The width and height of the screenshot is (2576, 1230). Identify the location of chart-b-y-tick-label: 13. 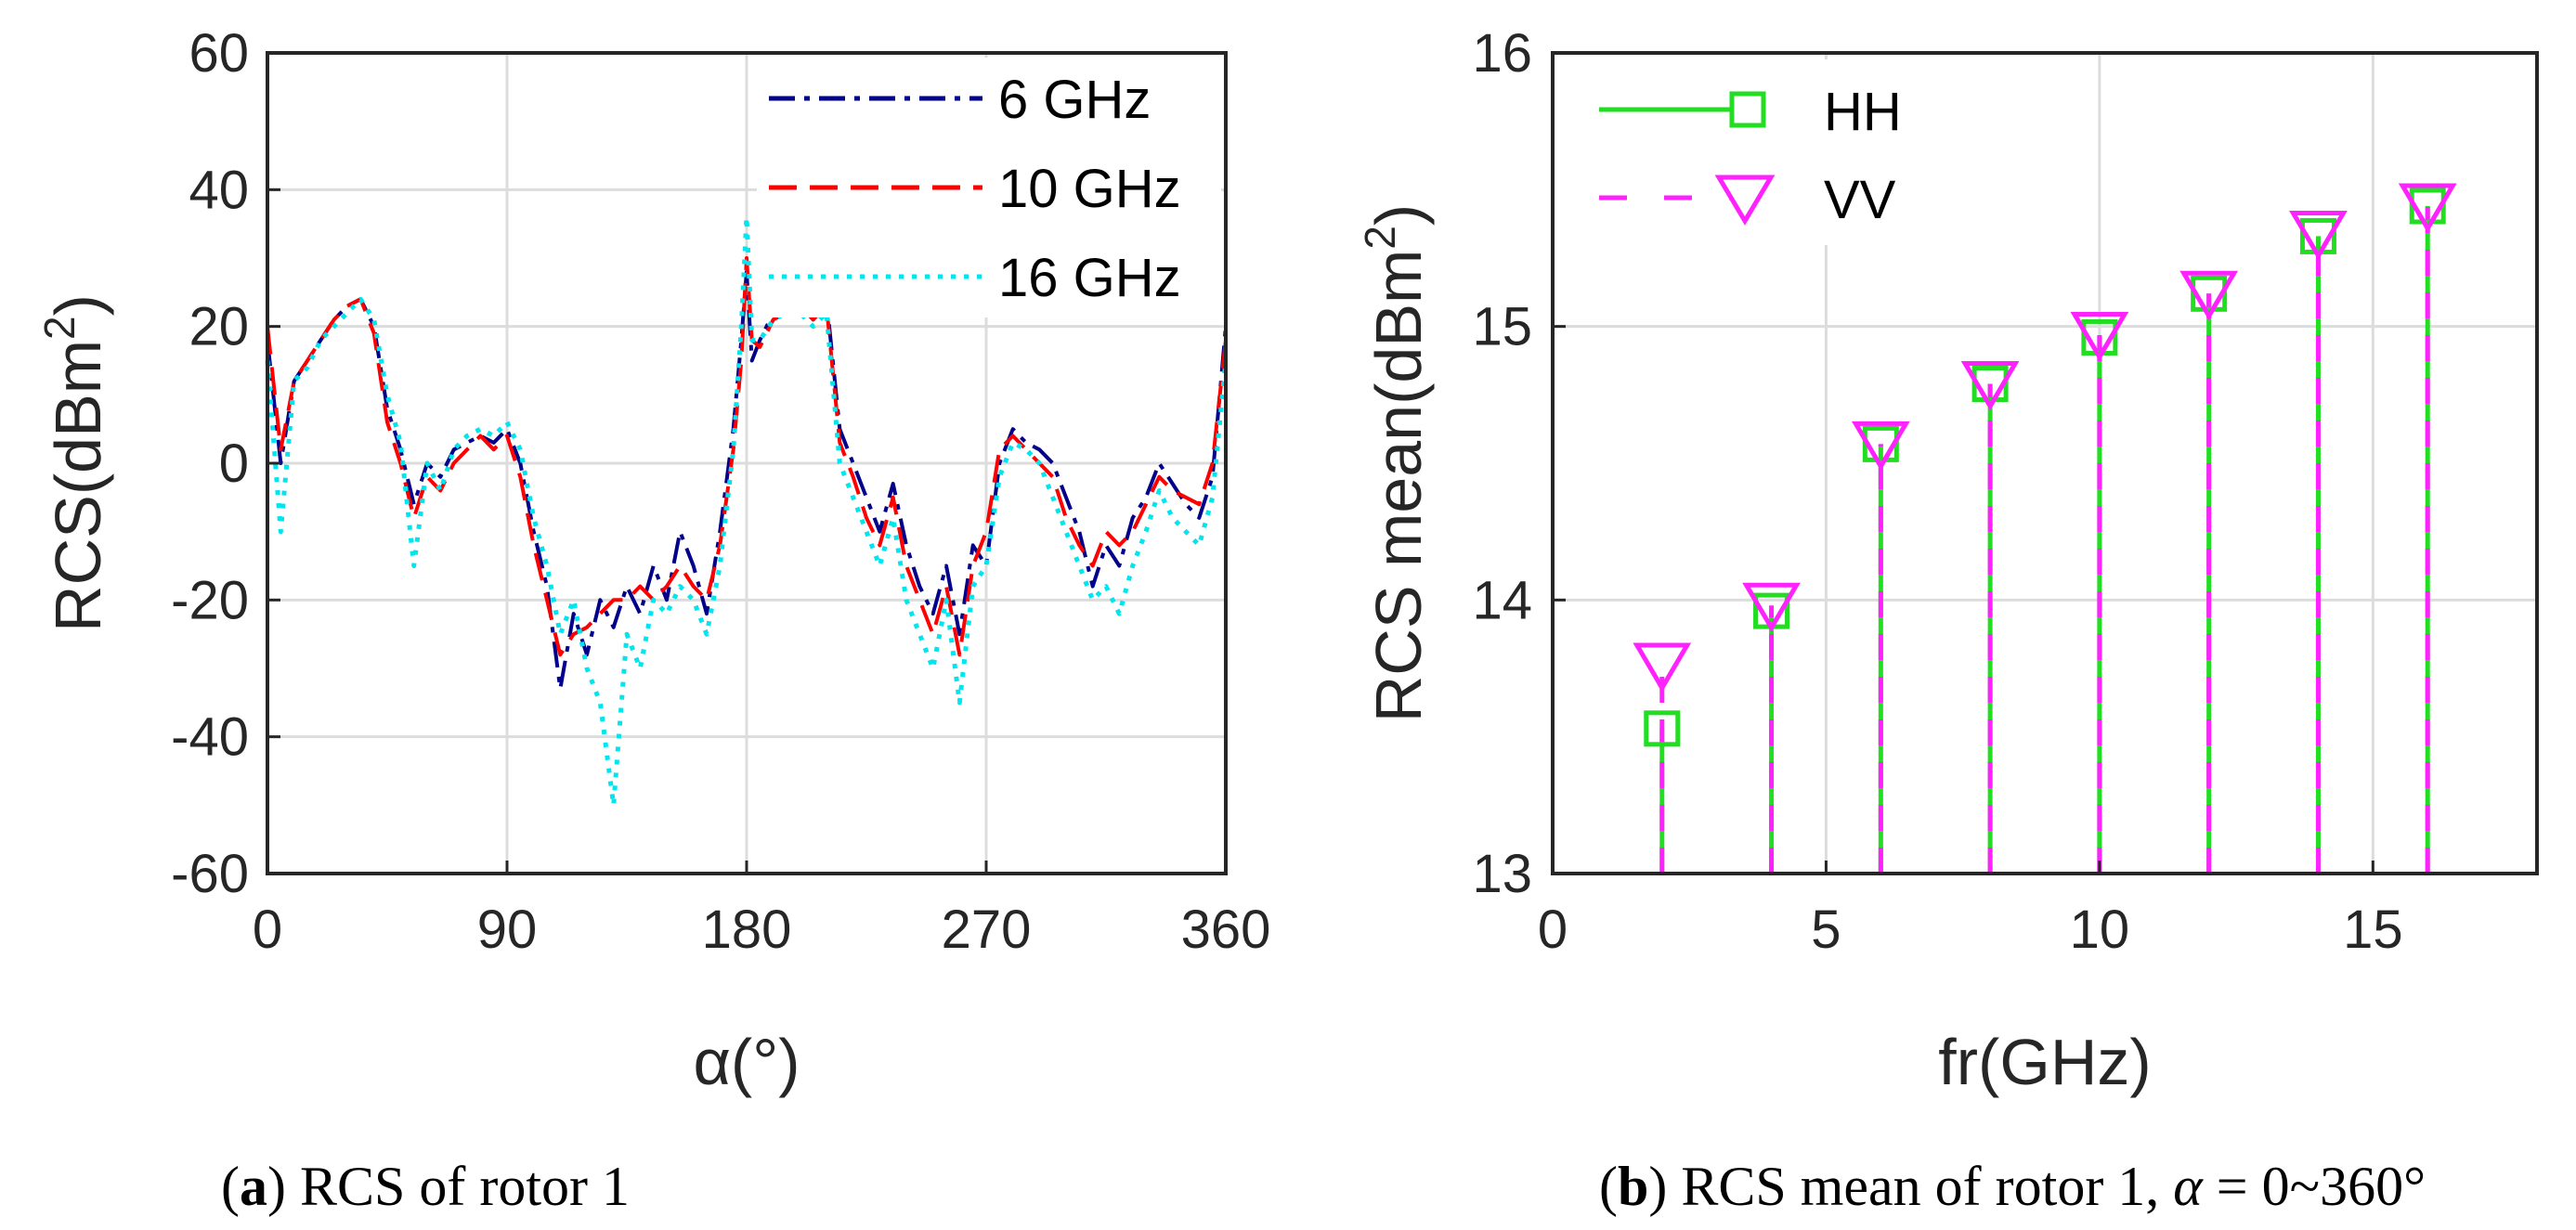
(1502, 874).